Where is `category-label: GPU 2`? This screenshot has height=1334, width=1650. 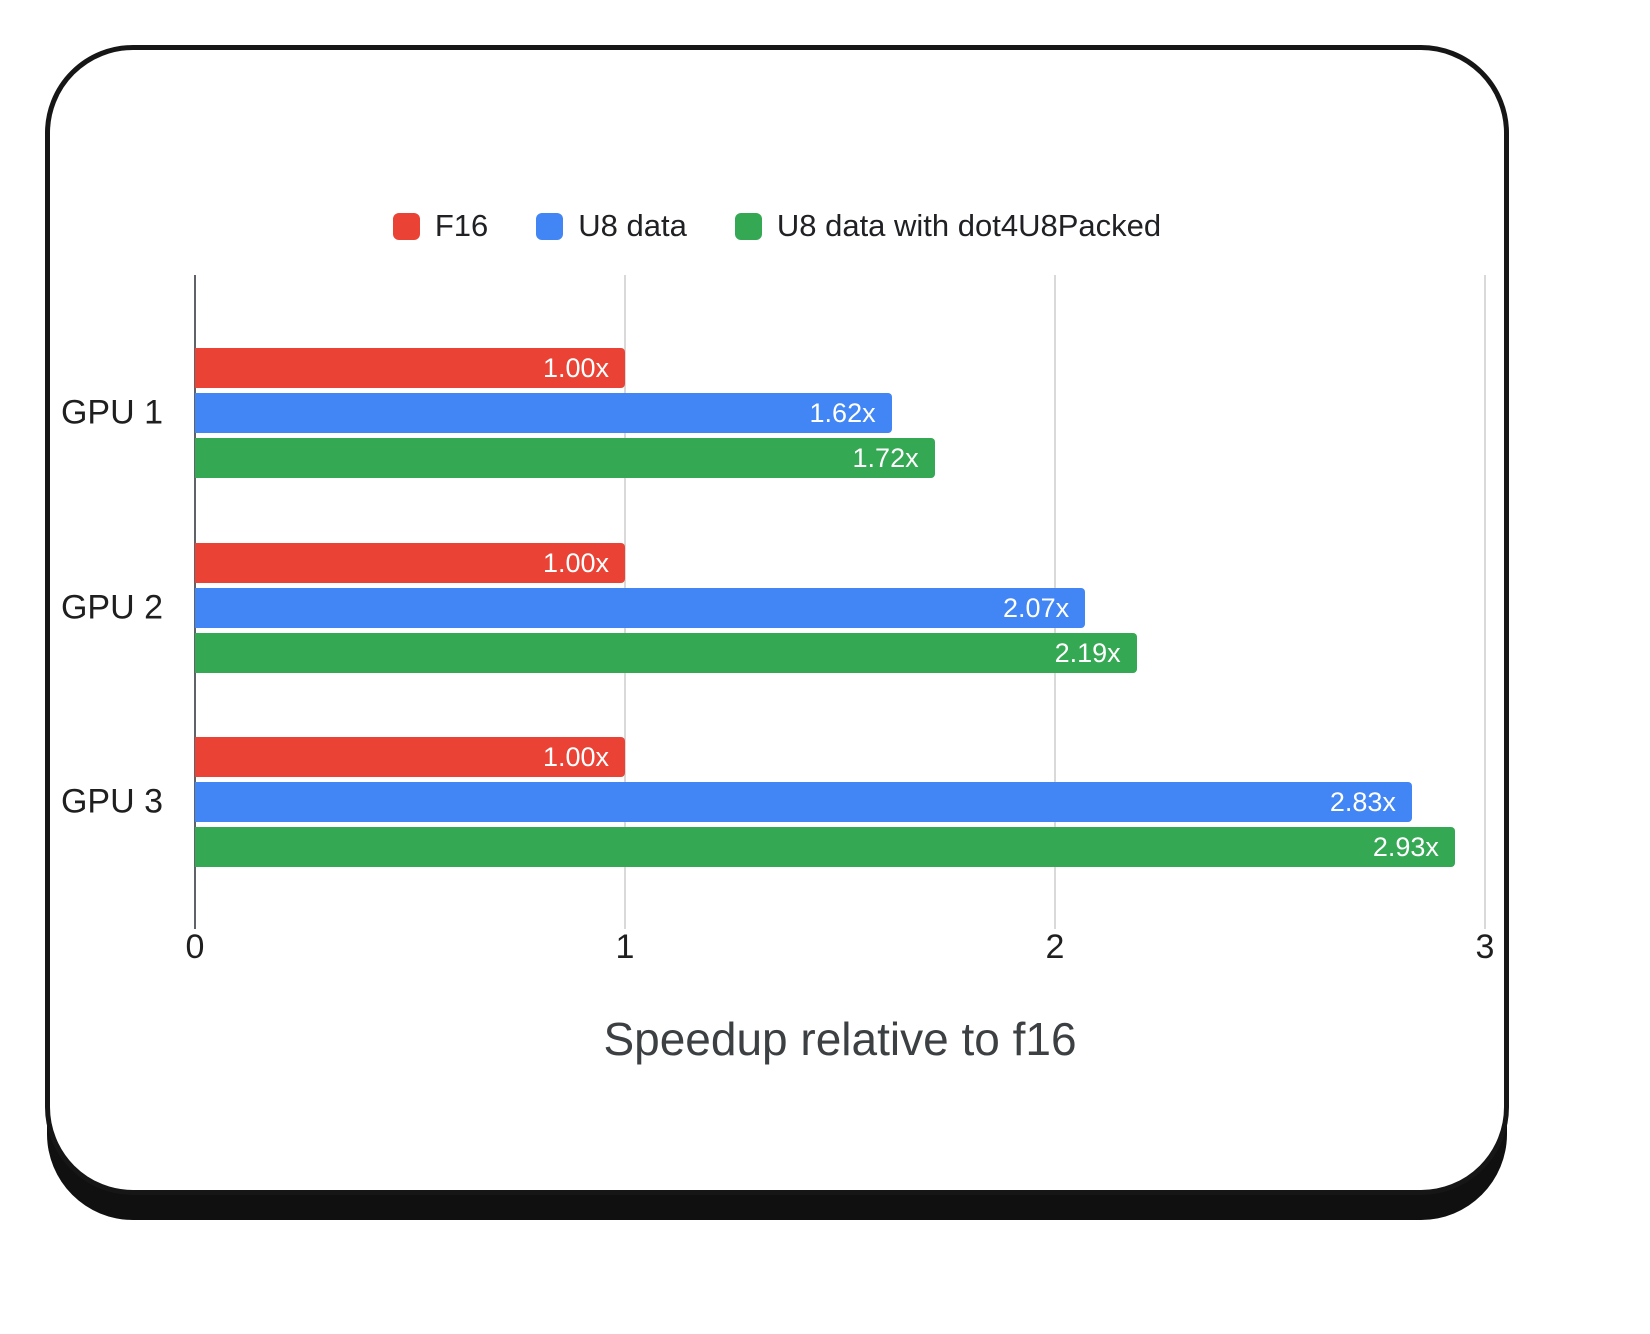 category-label: GPU 2 is located at coordinates (111, 607).